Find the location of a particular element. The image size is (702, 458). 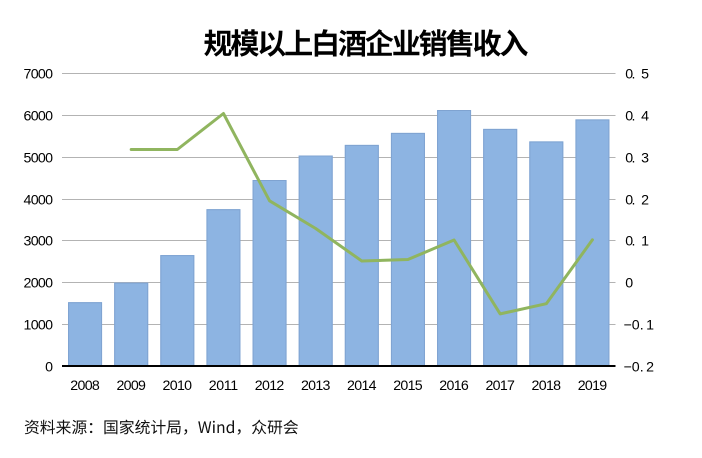

svg-text: 2010 is located at coordinates (178, 386).